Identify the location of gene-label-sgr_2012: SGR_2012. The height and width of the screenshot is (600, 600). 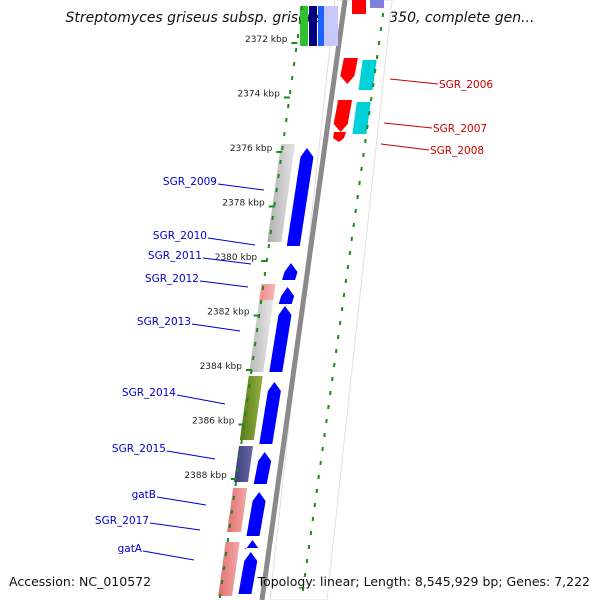
(172, 279).